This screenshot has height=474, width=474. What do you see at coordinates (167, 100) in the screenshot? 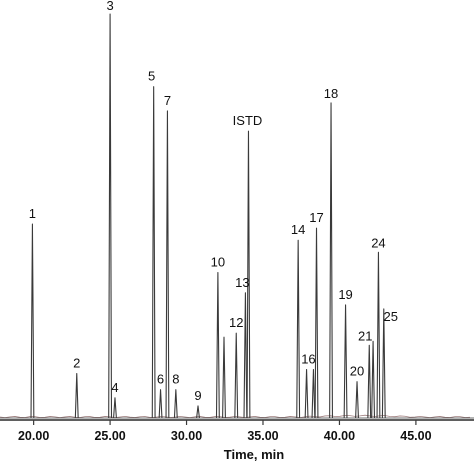
I see `peak-label-7: 7` at bounding box center [167, 100].